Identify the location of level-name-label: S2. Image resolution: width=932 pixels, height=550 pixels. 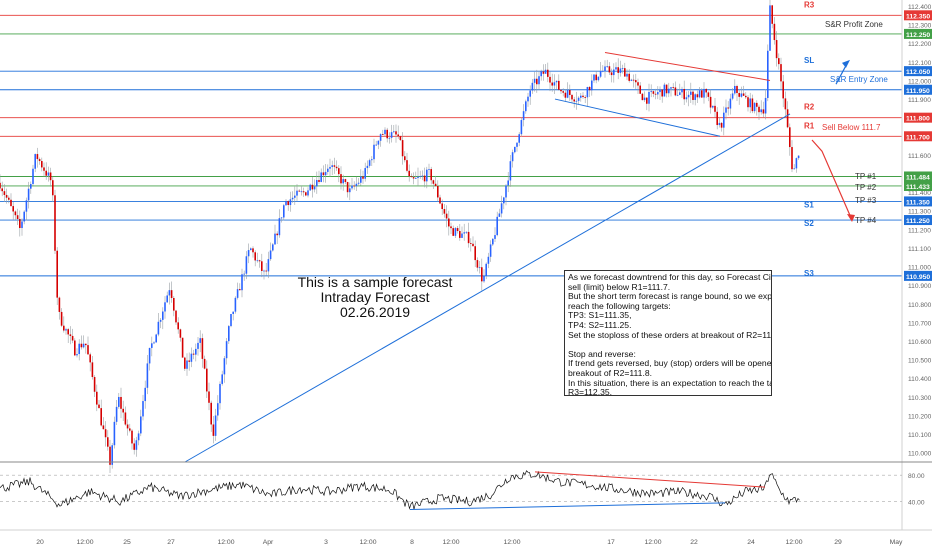
(809, 223).